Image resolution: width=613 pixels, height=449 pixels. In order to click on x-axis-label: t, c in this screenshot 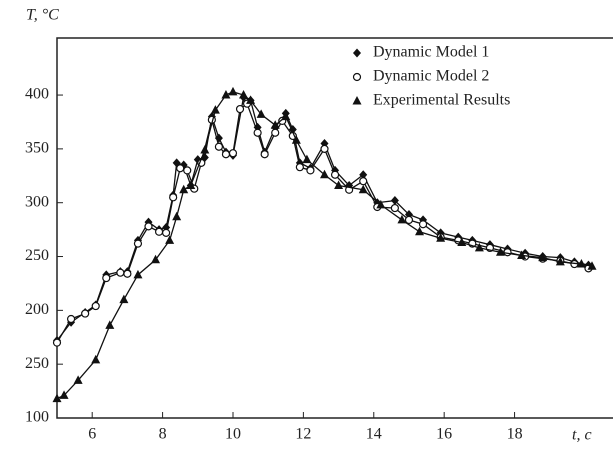, I will do `click(582, 435)`.